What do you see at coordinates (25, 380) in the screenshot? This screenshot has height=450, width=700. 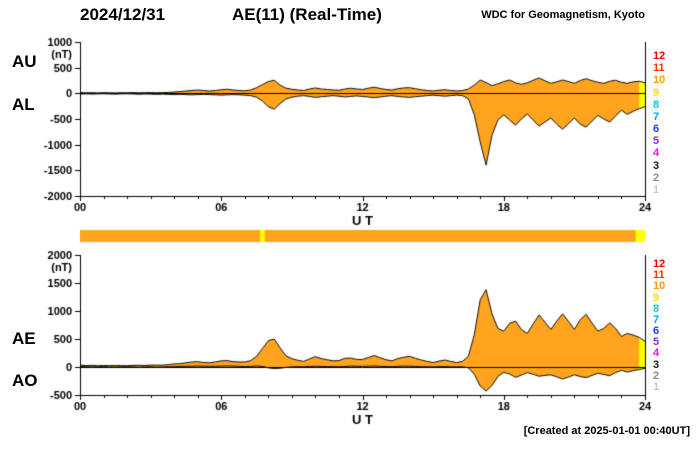 I see `ao-axis-label: AO` at bounding box center [25, 380].